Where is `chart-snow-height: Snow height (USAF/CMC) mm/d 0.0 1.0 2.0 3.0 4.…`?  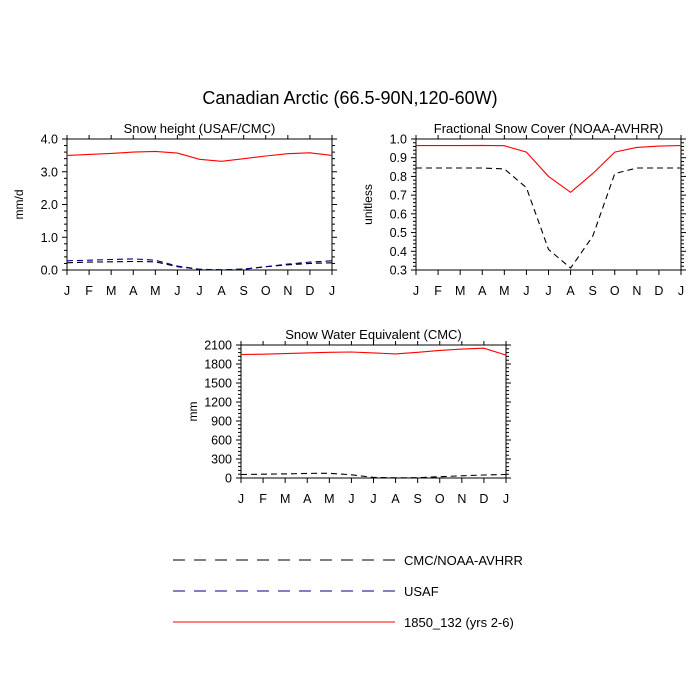 chart-snow-height: Snow height (USAF/CMC) mm/d 0.0 1.0 2.0 3.0 4.… is located at coordinates (174, 209).